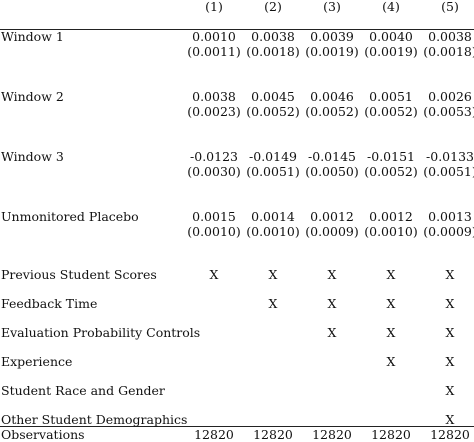 This screenshot has height=442, width=474. I want to click on top-rule, so click(237, 29).